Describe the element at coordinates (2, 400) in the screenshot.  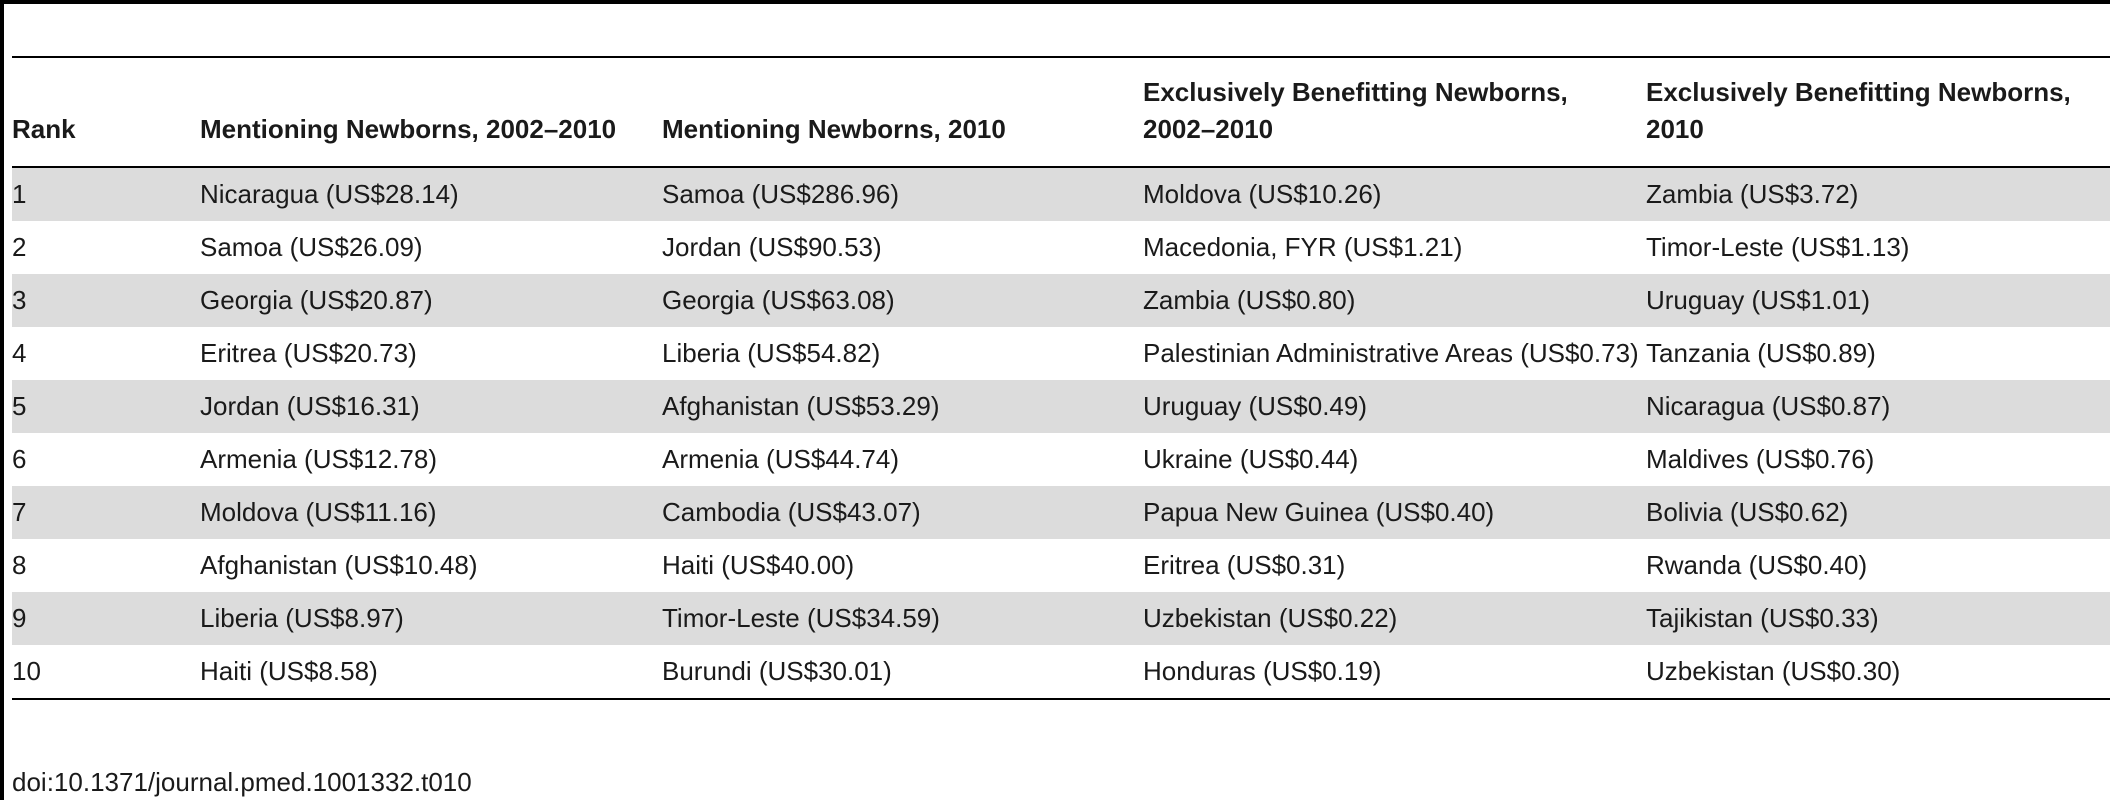
I see `left-border-rule` at that location.